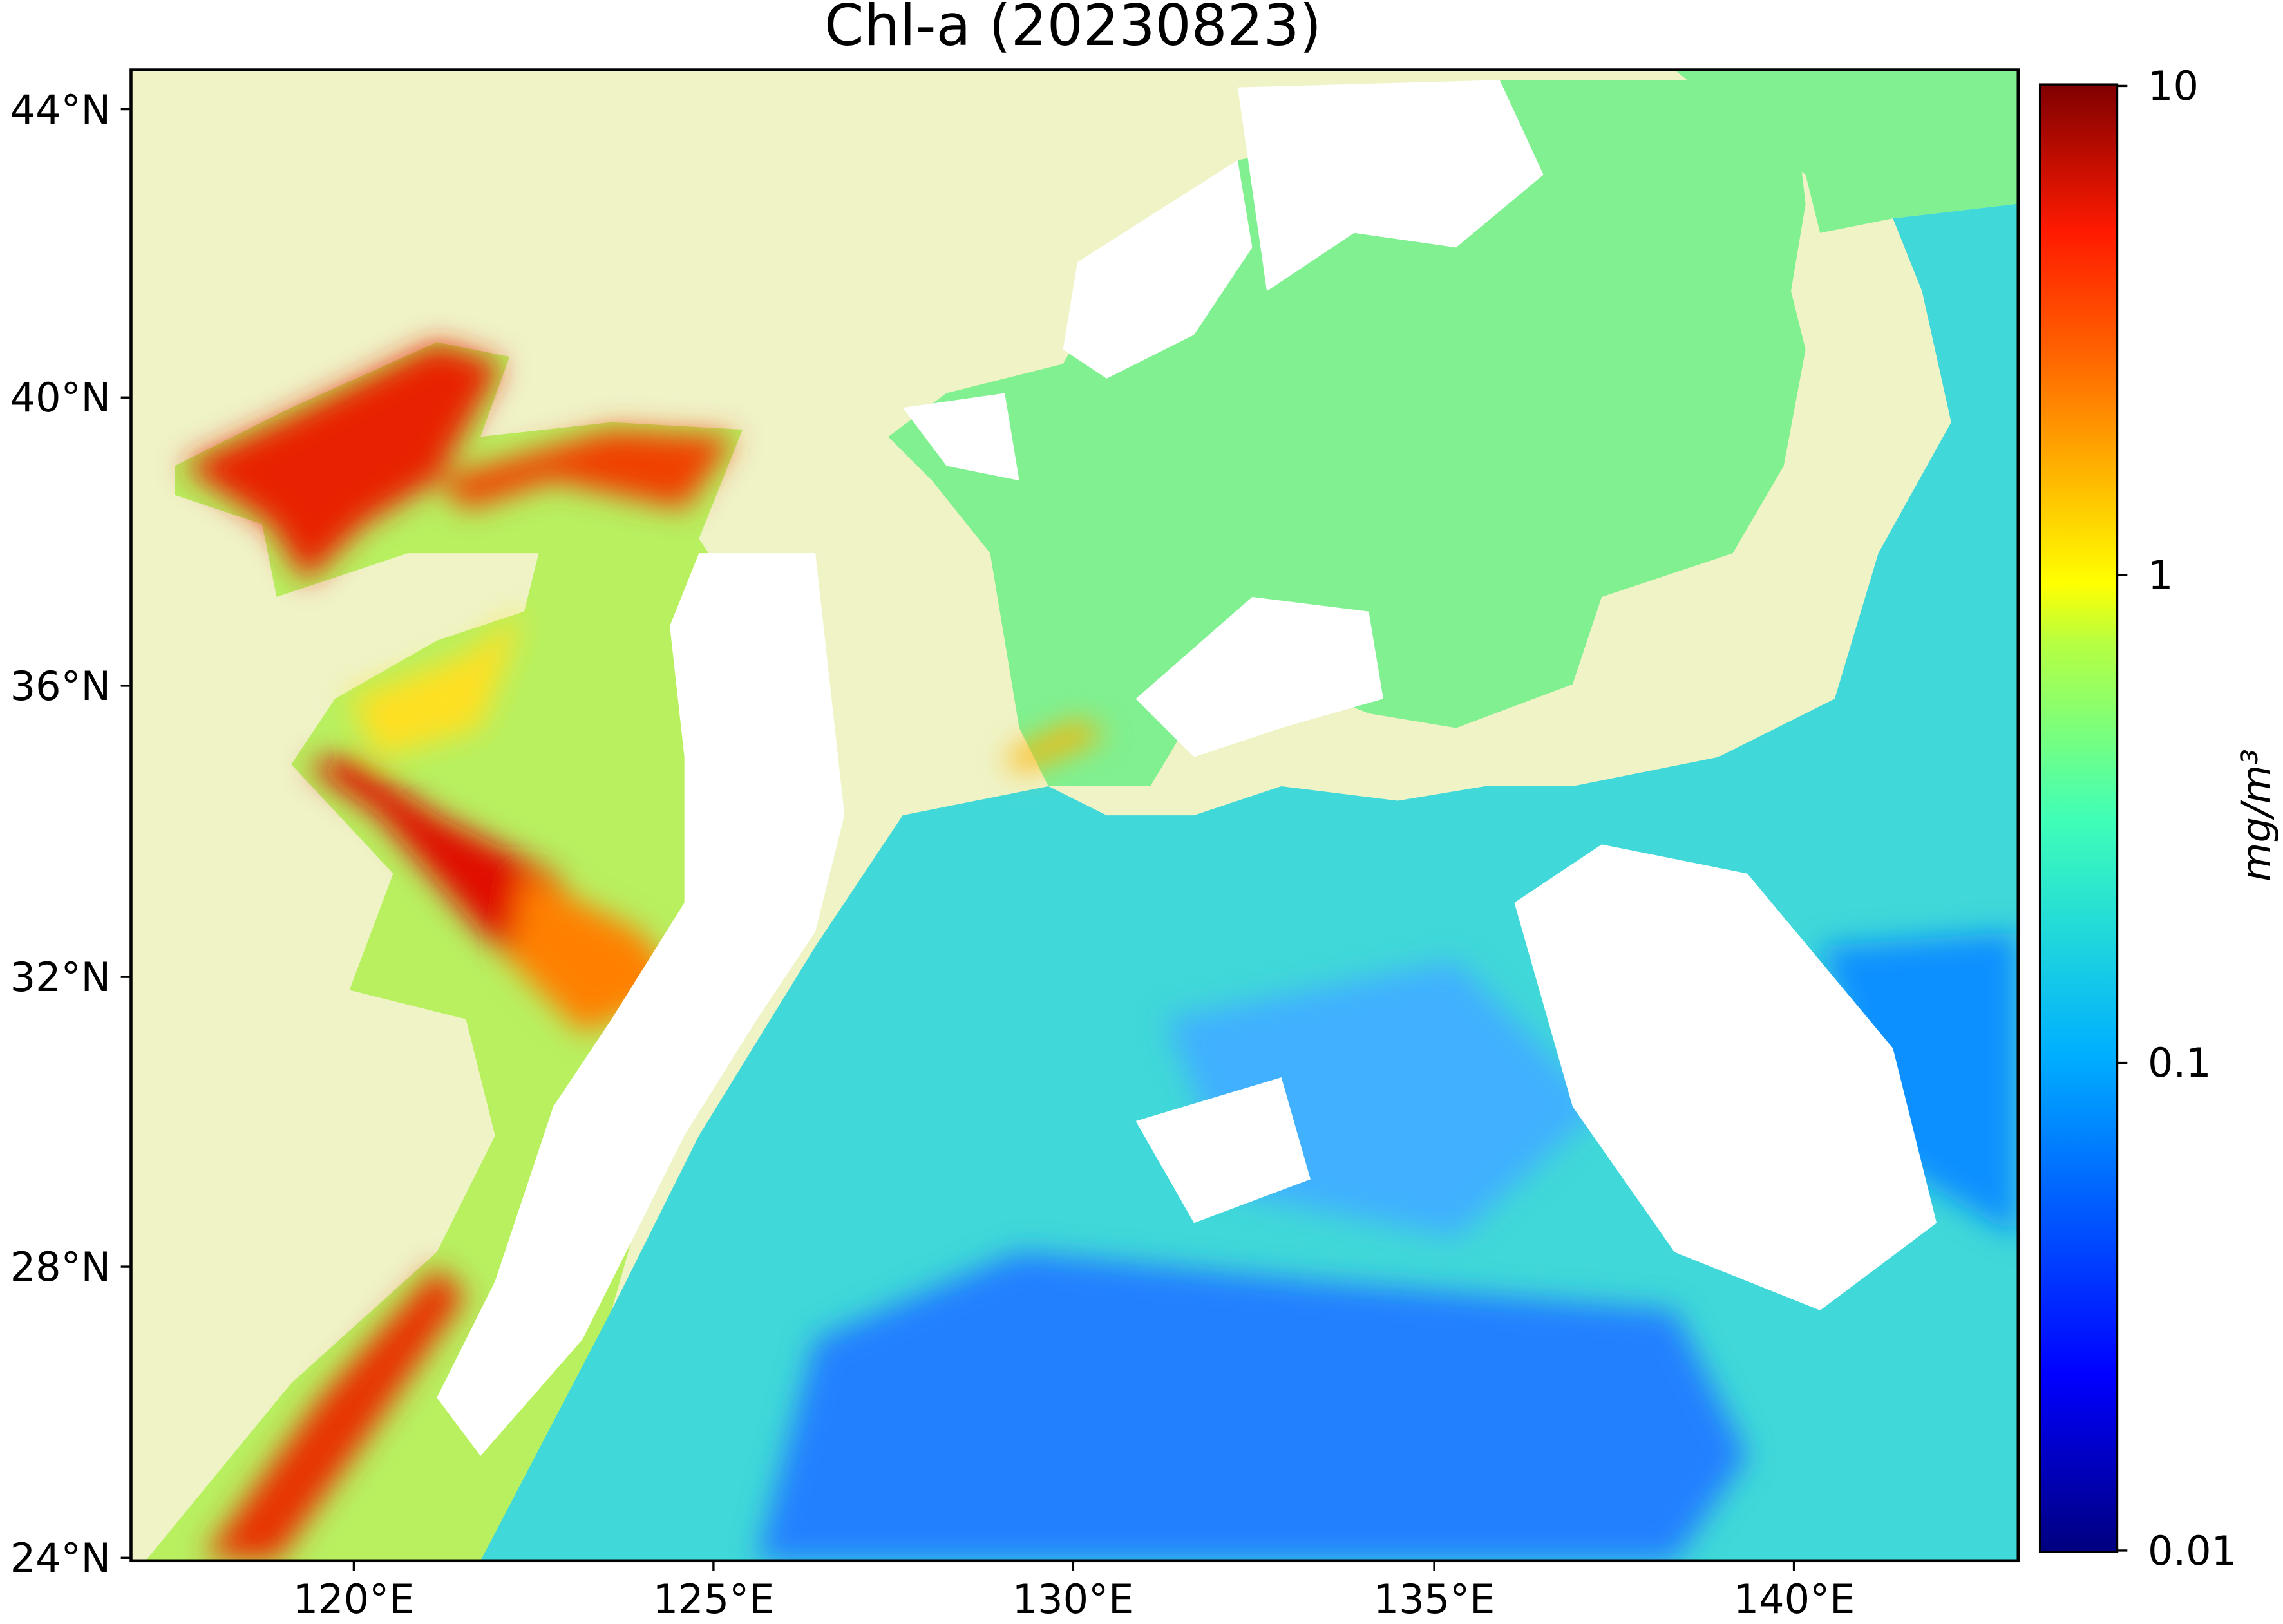 This screenshot has width=2283, height=1624. Describe the element at coordinates (2122, 818) in the screenshot. I see `colorbar-ticks` at that location.